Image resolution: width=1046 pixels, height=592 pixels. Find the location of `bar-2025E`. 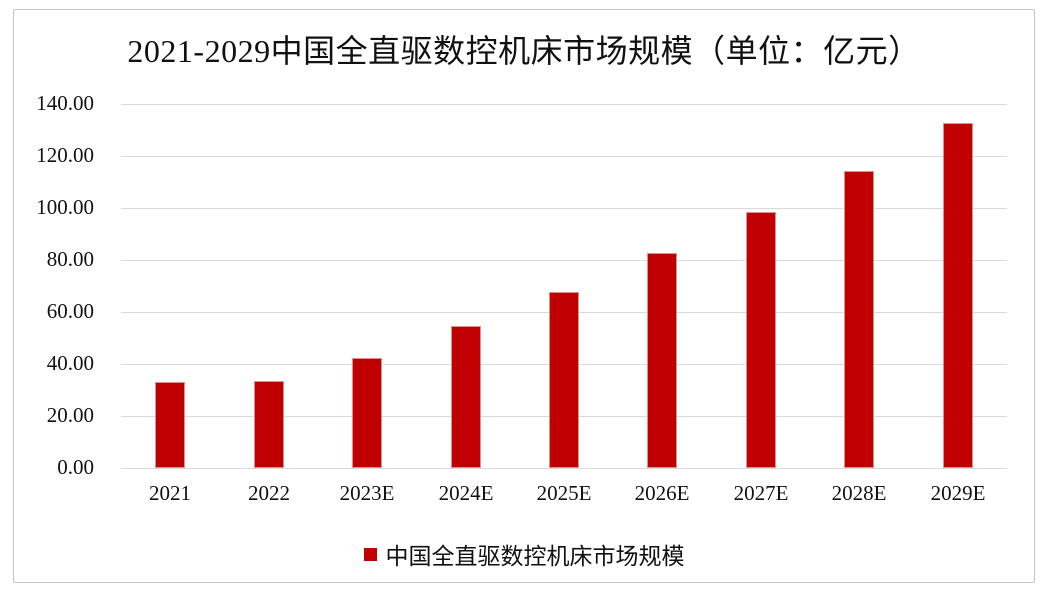

bar-2025E is located at coordinates (564, 380).